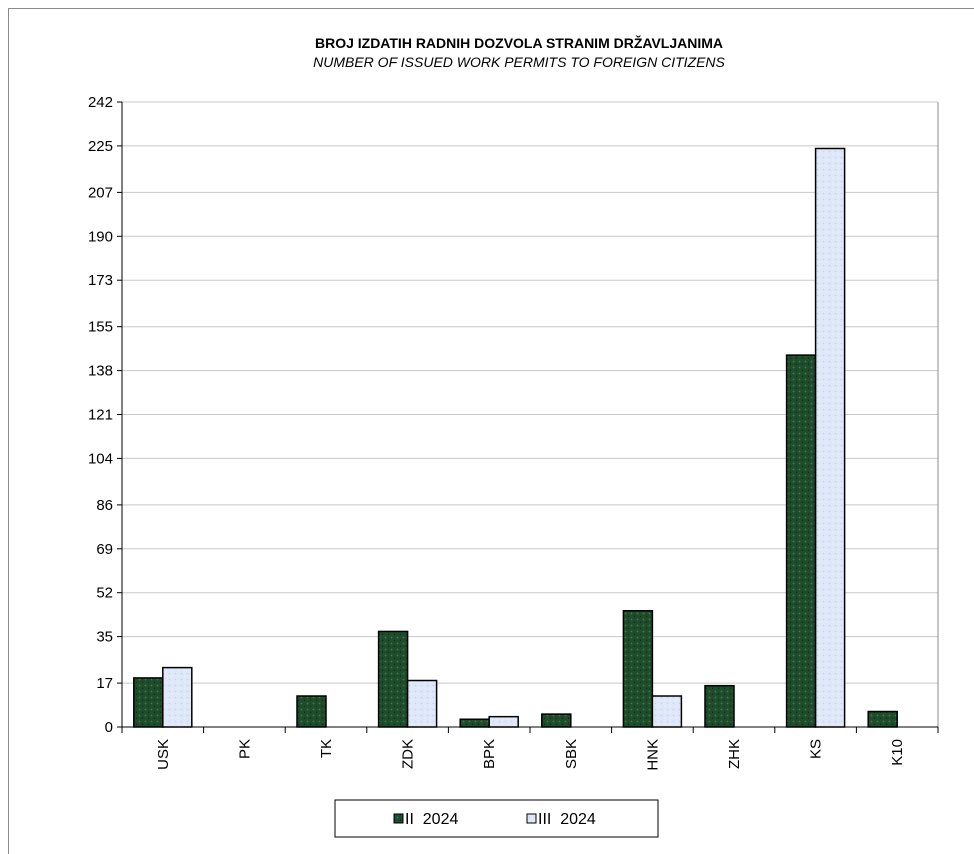 The image size is (974, 854). I want to click on x-tick-label: HNK, so click(652, 755).